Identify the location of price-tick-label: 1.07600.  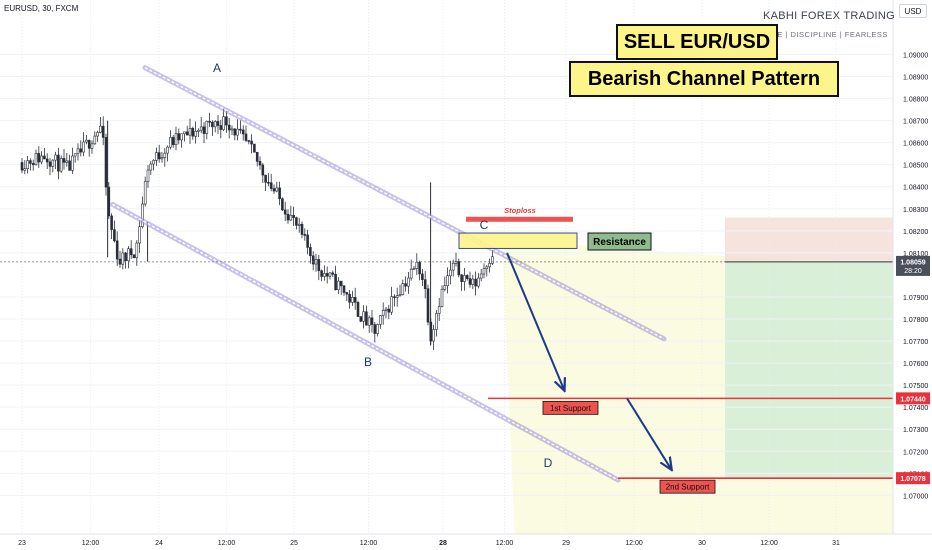
(915, 364).